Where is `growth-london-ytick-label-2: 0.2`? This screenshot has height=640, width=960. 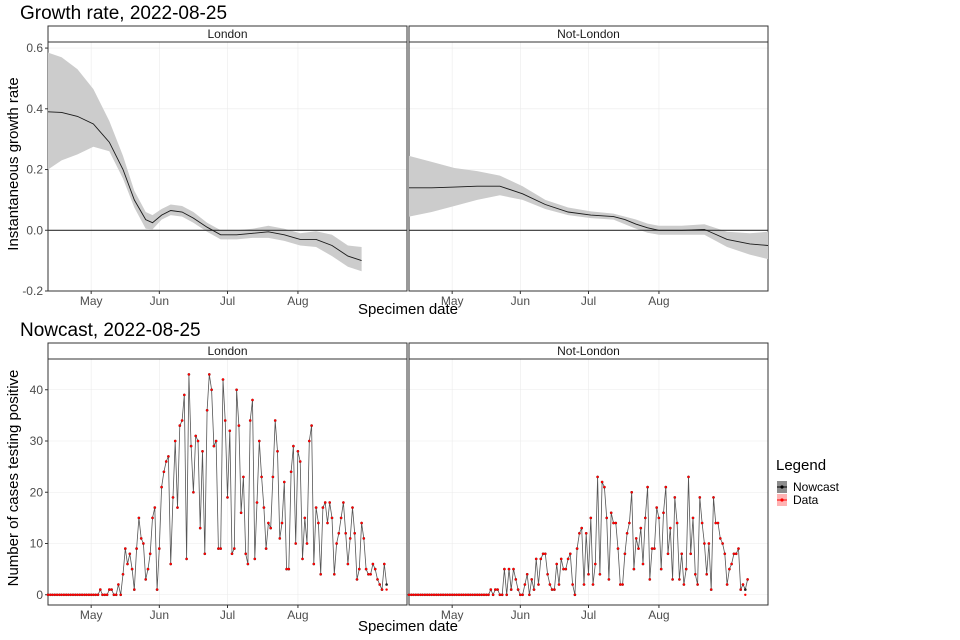 growth-london-ytick-label-2: 0.2 is located at coordinates (34, 170).